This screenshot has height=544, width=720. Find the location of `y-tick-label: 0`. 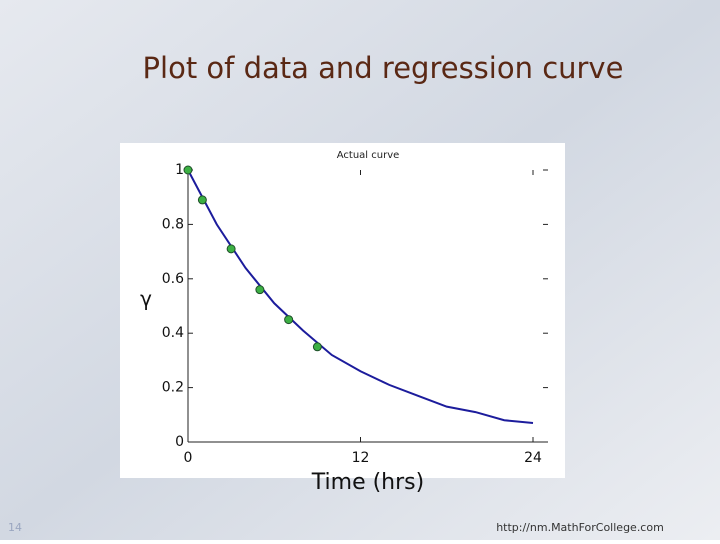

y-tick-label: 0 is located at coordinates (179, 442).